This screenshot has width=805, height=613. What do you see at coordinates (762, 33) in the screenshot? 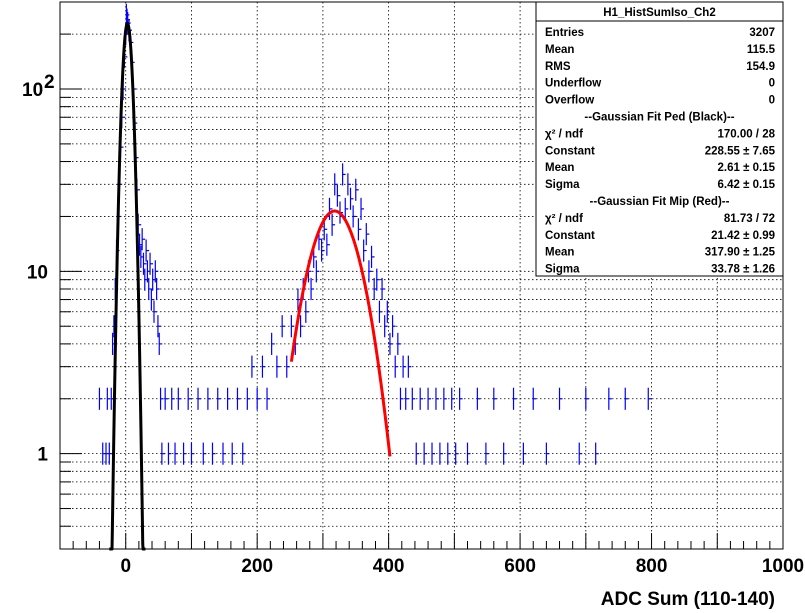
I see `stats-row-value: 3207` at bounding box center [762, 33].